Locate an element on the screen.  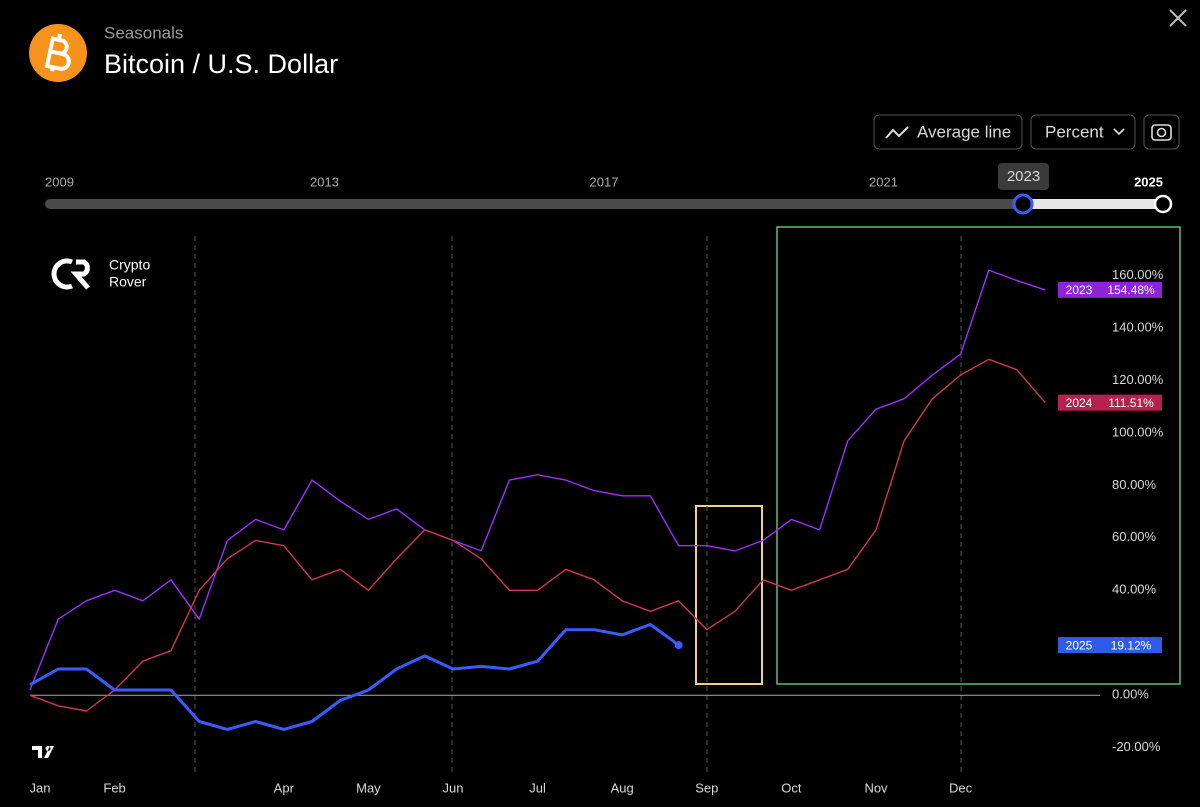
title: Bitcoin / U.S. Dollar is located at coordinates (221, 64).